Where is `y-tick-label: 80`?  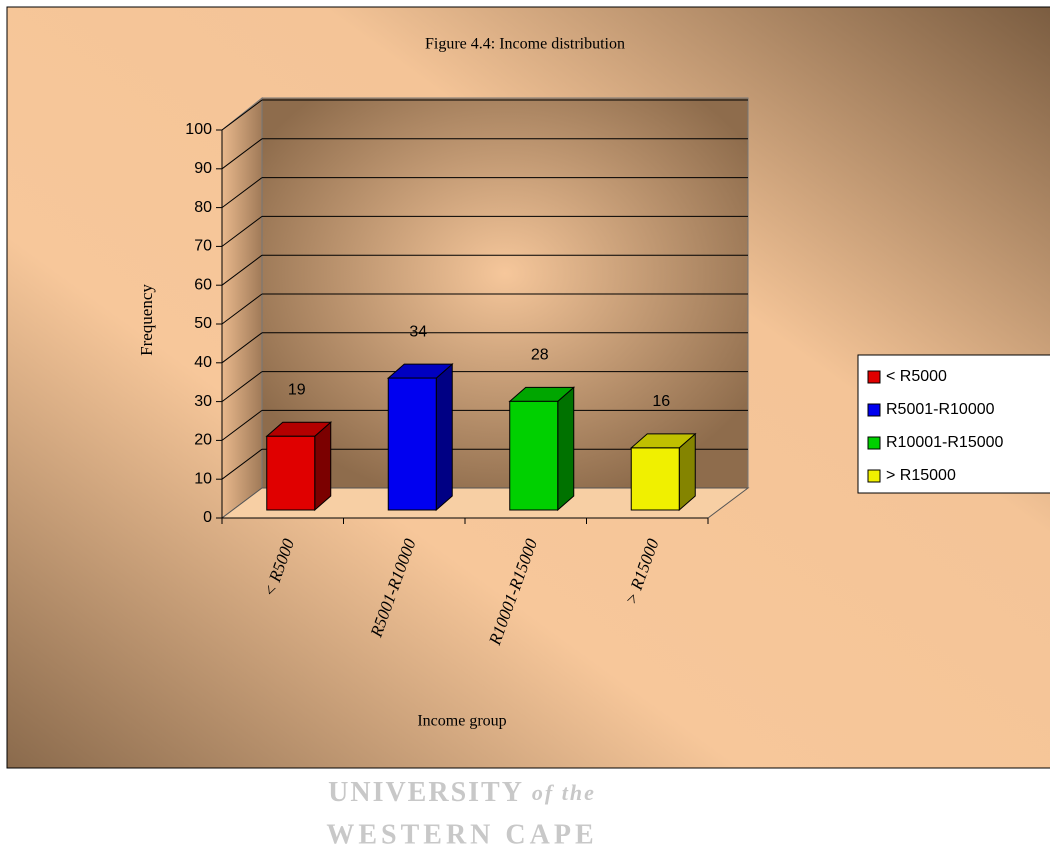 y-tick-label: 80 is located at coordinates (203, 207).